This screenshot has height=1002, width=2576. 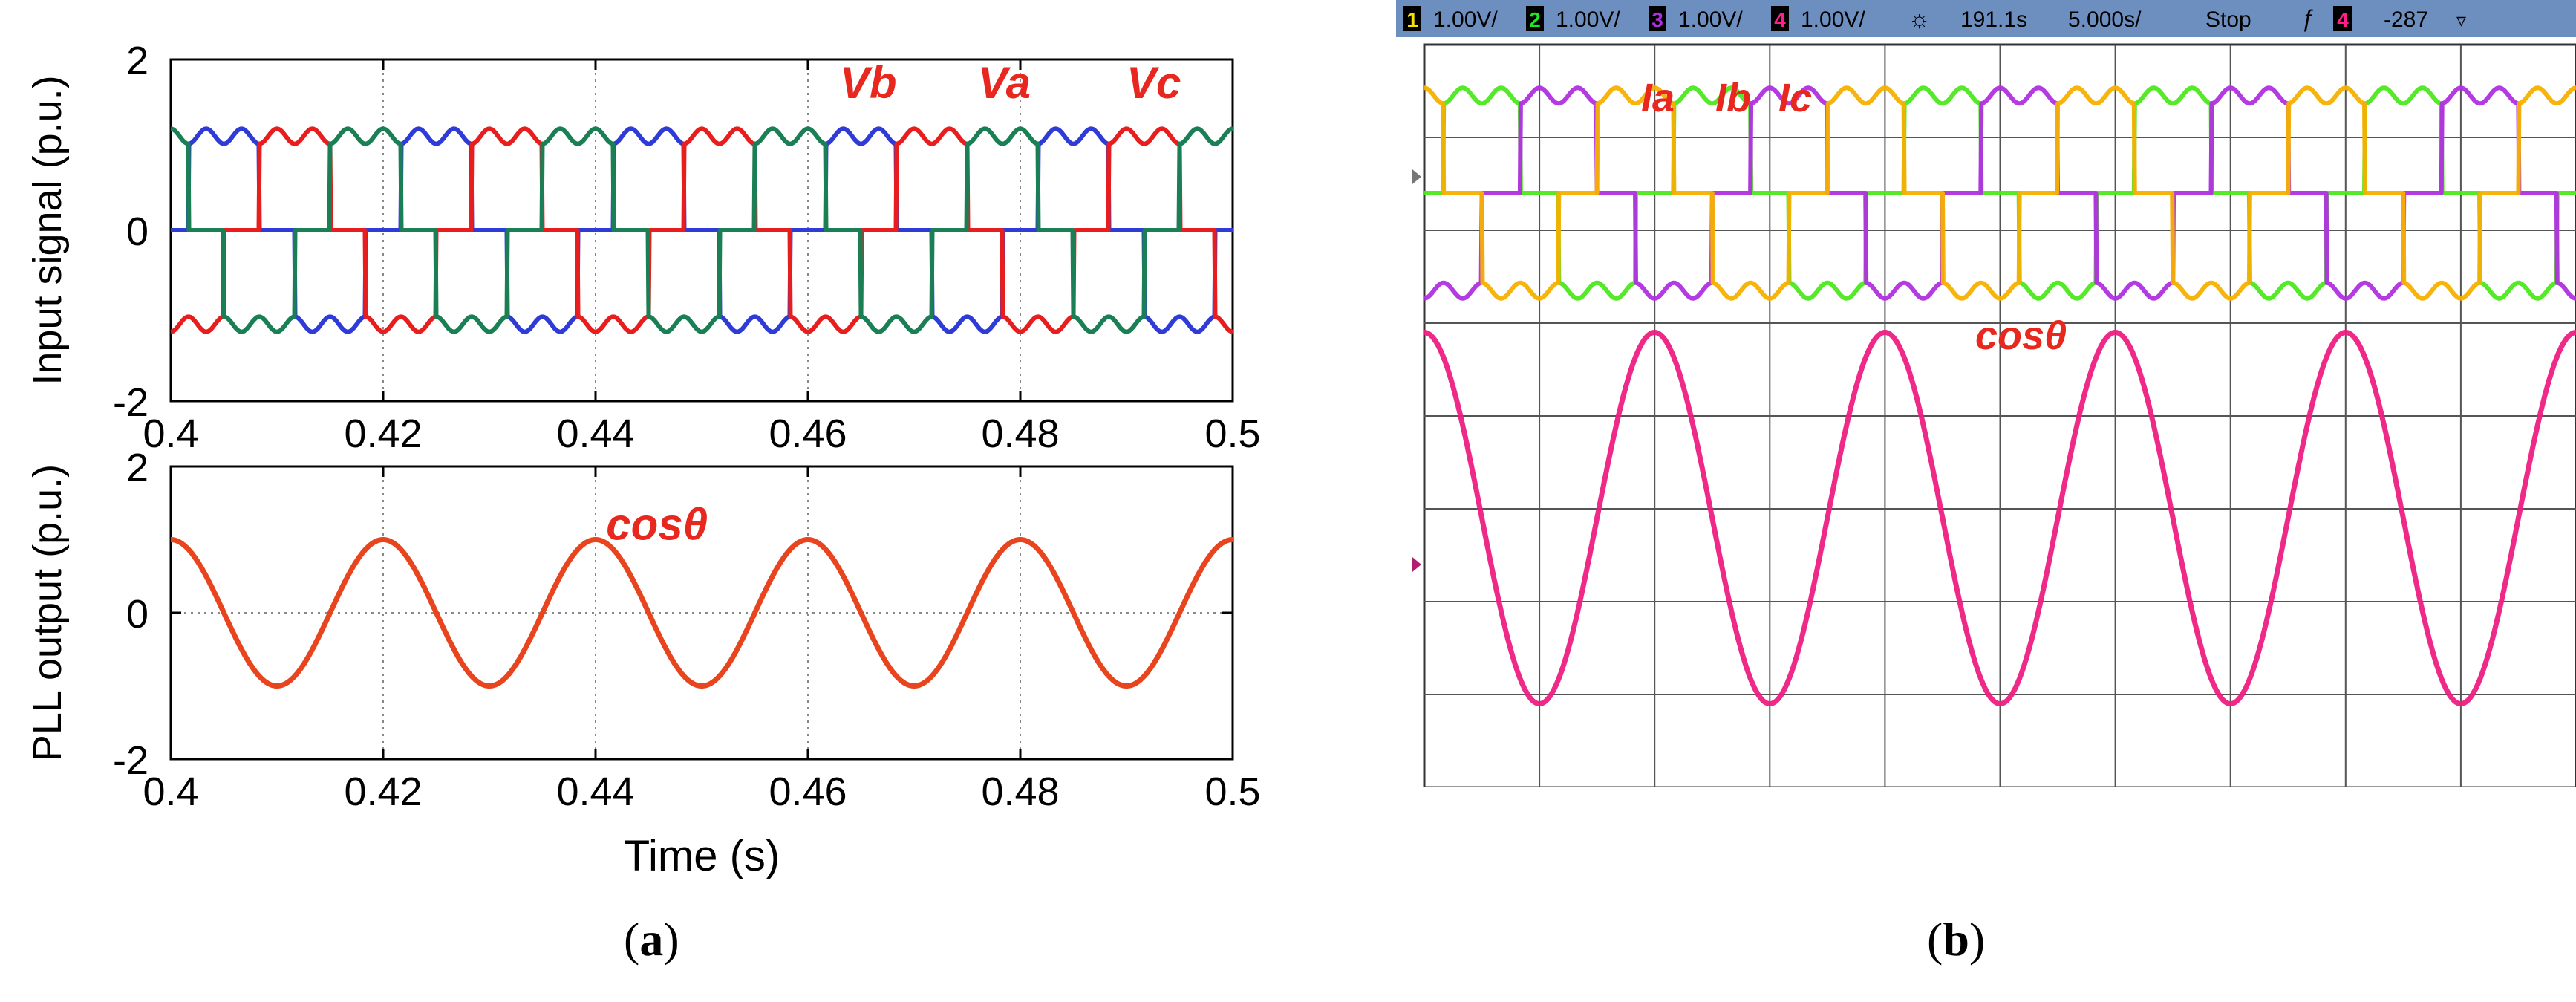 I want to click on caption-a-close: ), so click(x=671, y=939).